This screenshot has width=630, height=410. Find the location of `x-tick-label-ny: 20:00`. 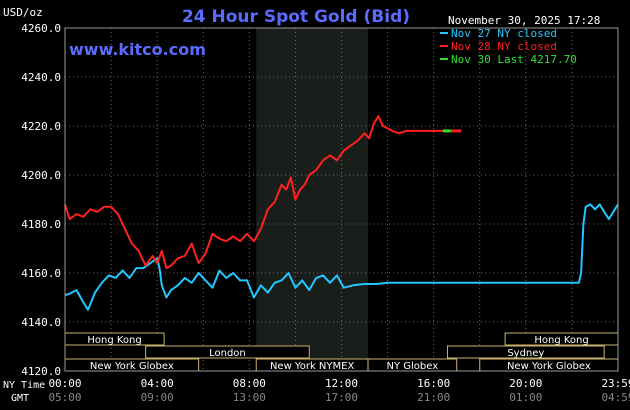

x-tick-label-ny: 20:00 is located at coordinates (525, 383).